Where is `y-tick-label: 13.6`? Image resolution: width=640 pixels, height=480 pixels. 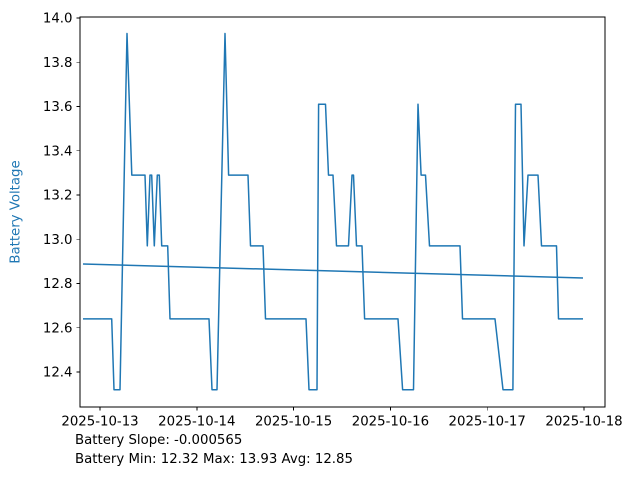 y-tick-label: 13.6 is located at coordinates (58, 107).